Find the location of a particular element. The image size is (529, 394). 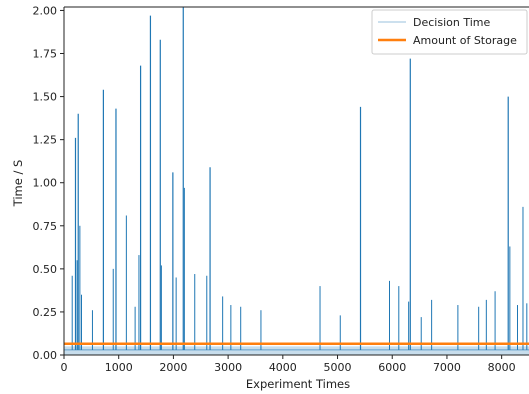

x-tick-label: 8000 is located at coordinates (502, 367).